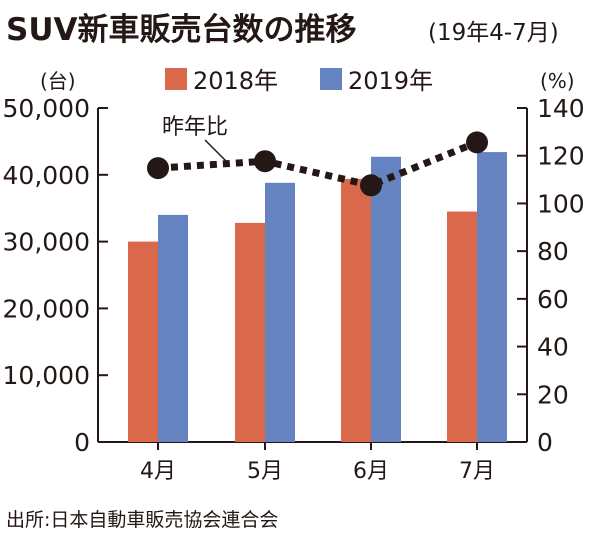  Describe the element at coordinates (46, 375) in the screenshot. I see `y-tick-label: 10,000` at that location.